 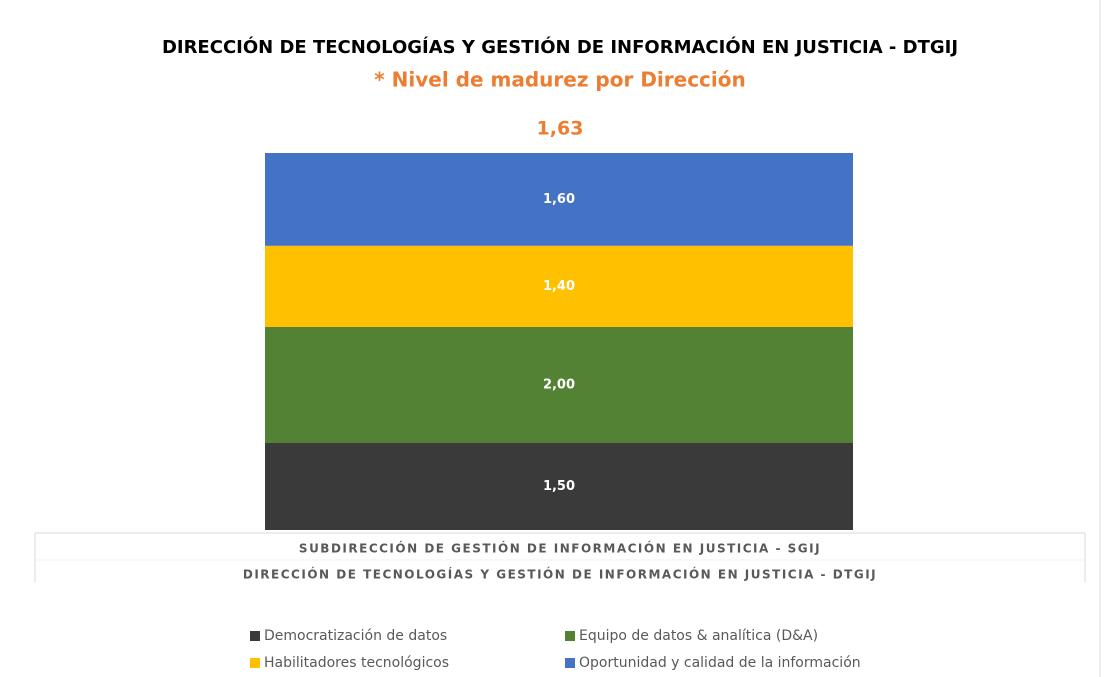 I want to click on annotation: 1,63, so click(x=560, y=129).